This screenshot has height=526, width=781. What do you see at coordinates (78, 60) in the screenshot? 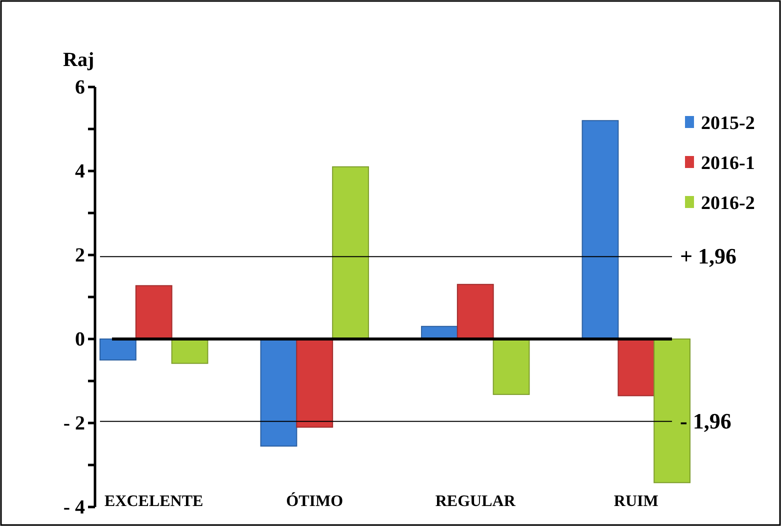
I see `y-axis-title: Raj` at bounding box center [78, 60].